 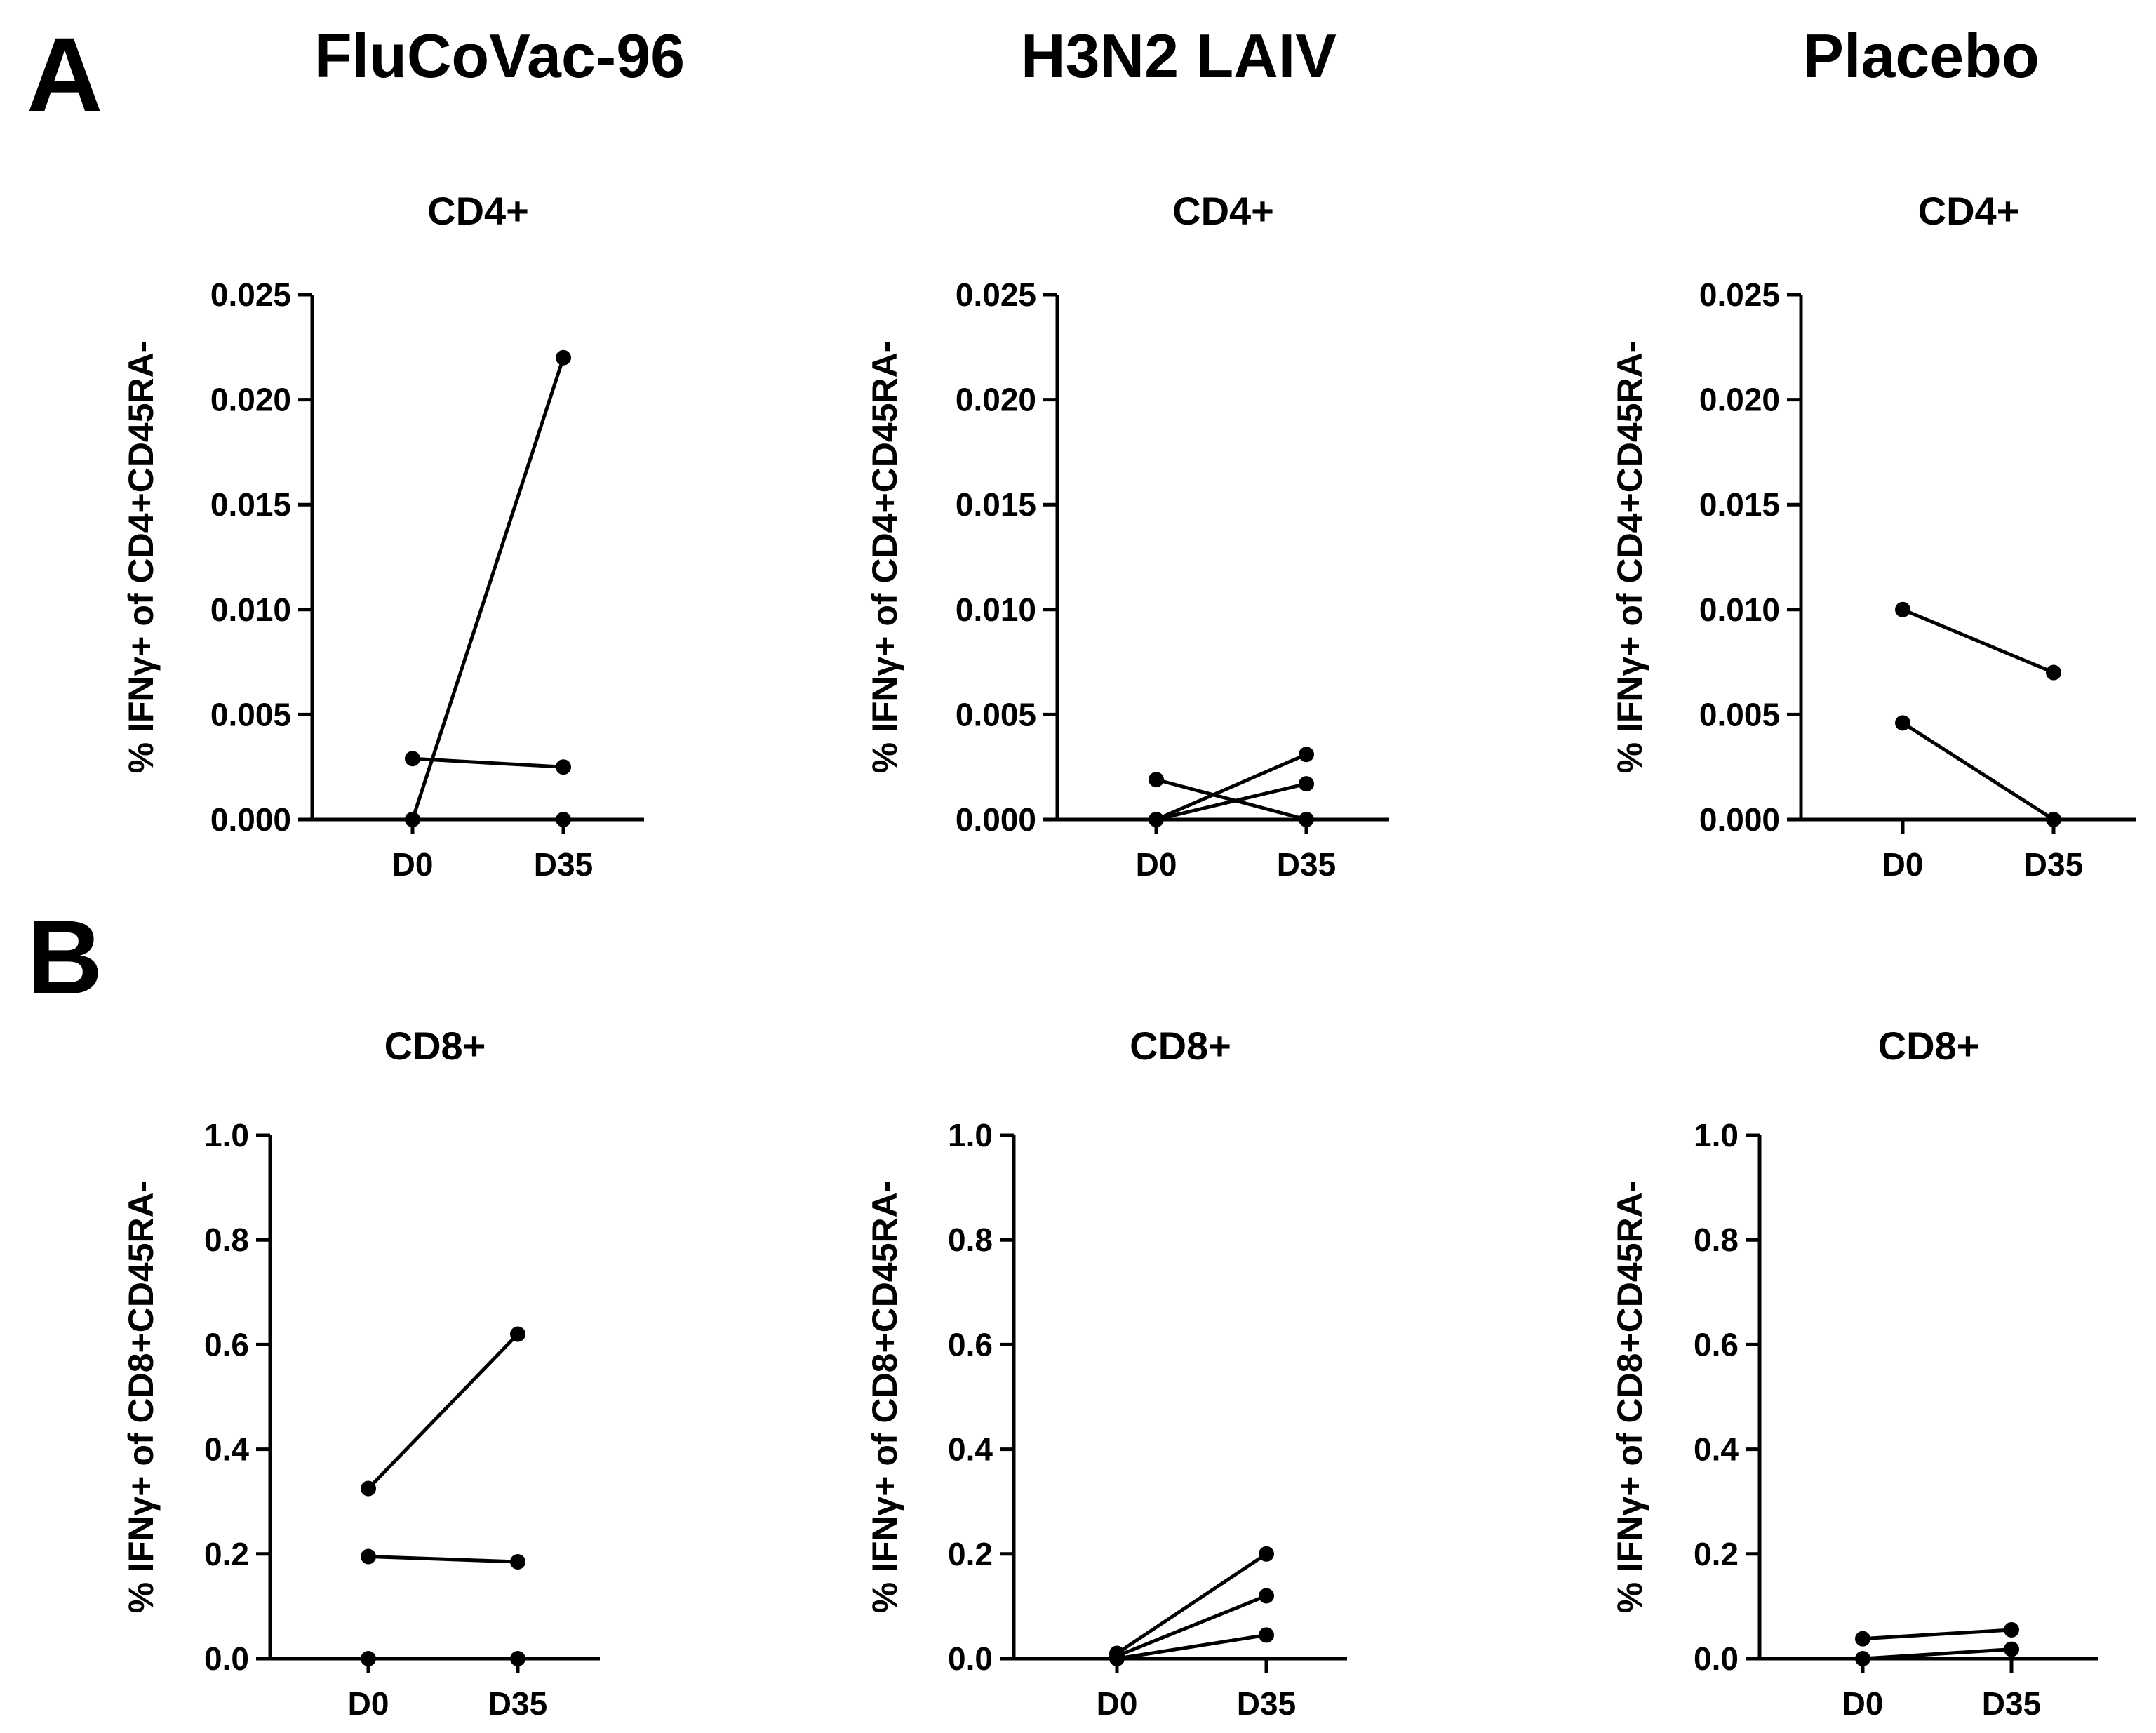 What do you see at coordinates (1179, 56) in the screenshot?
I see `group-title-h3n2-laiv: H3N2 LAIV` at bounding box center [1179, 56].